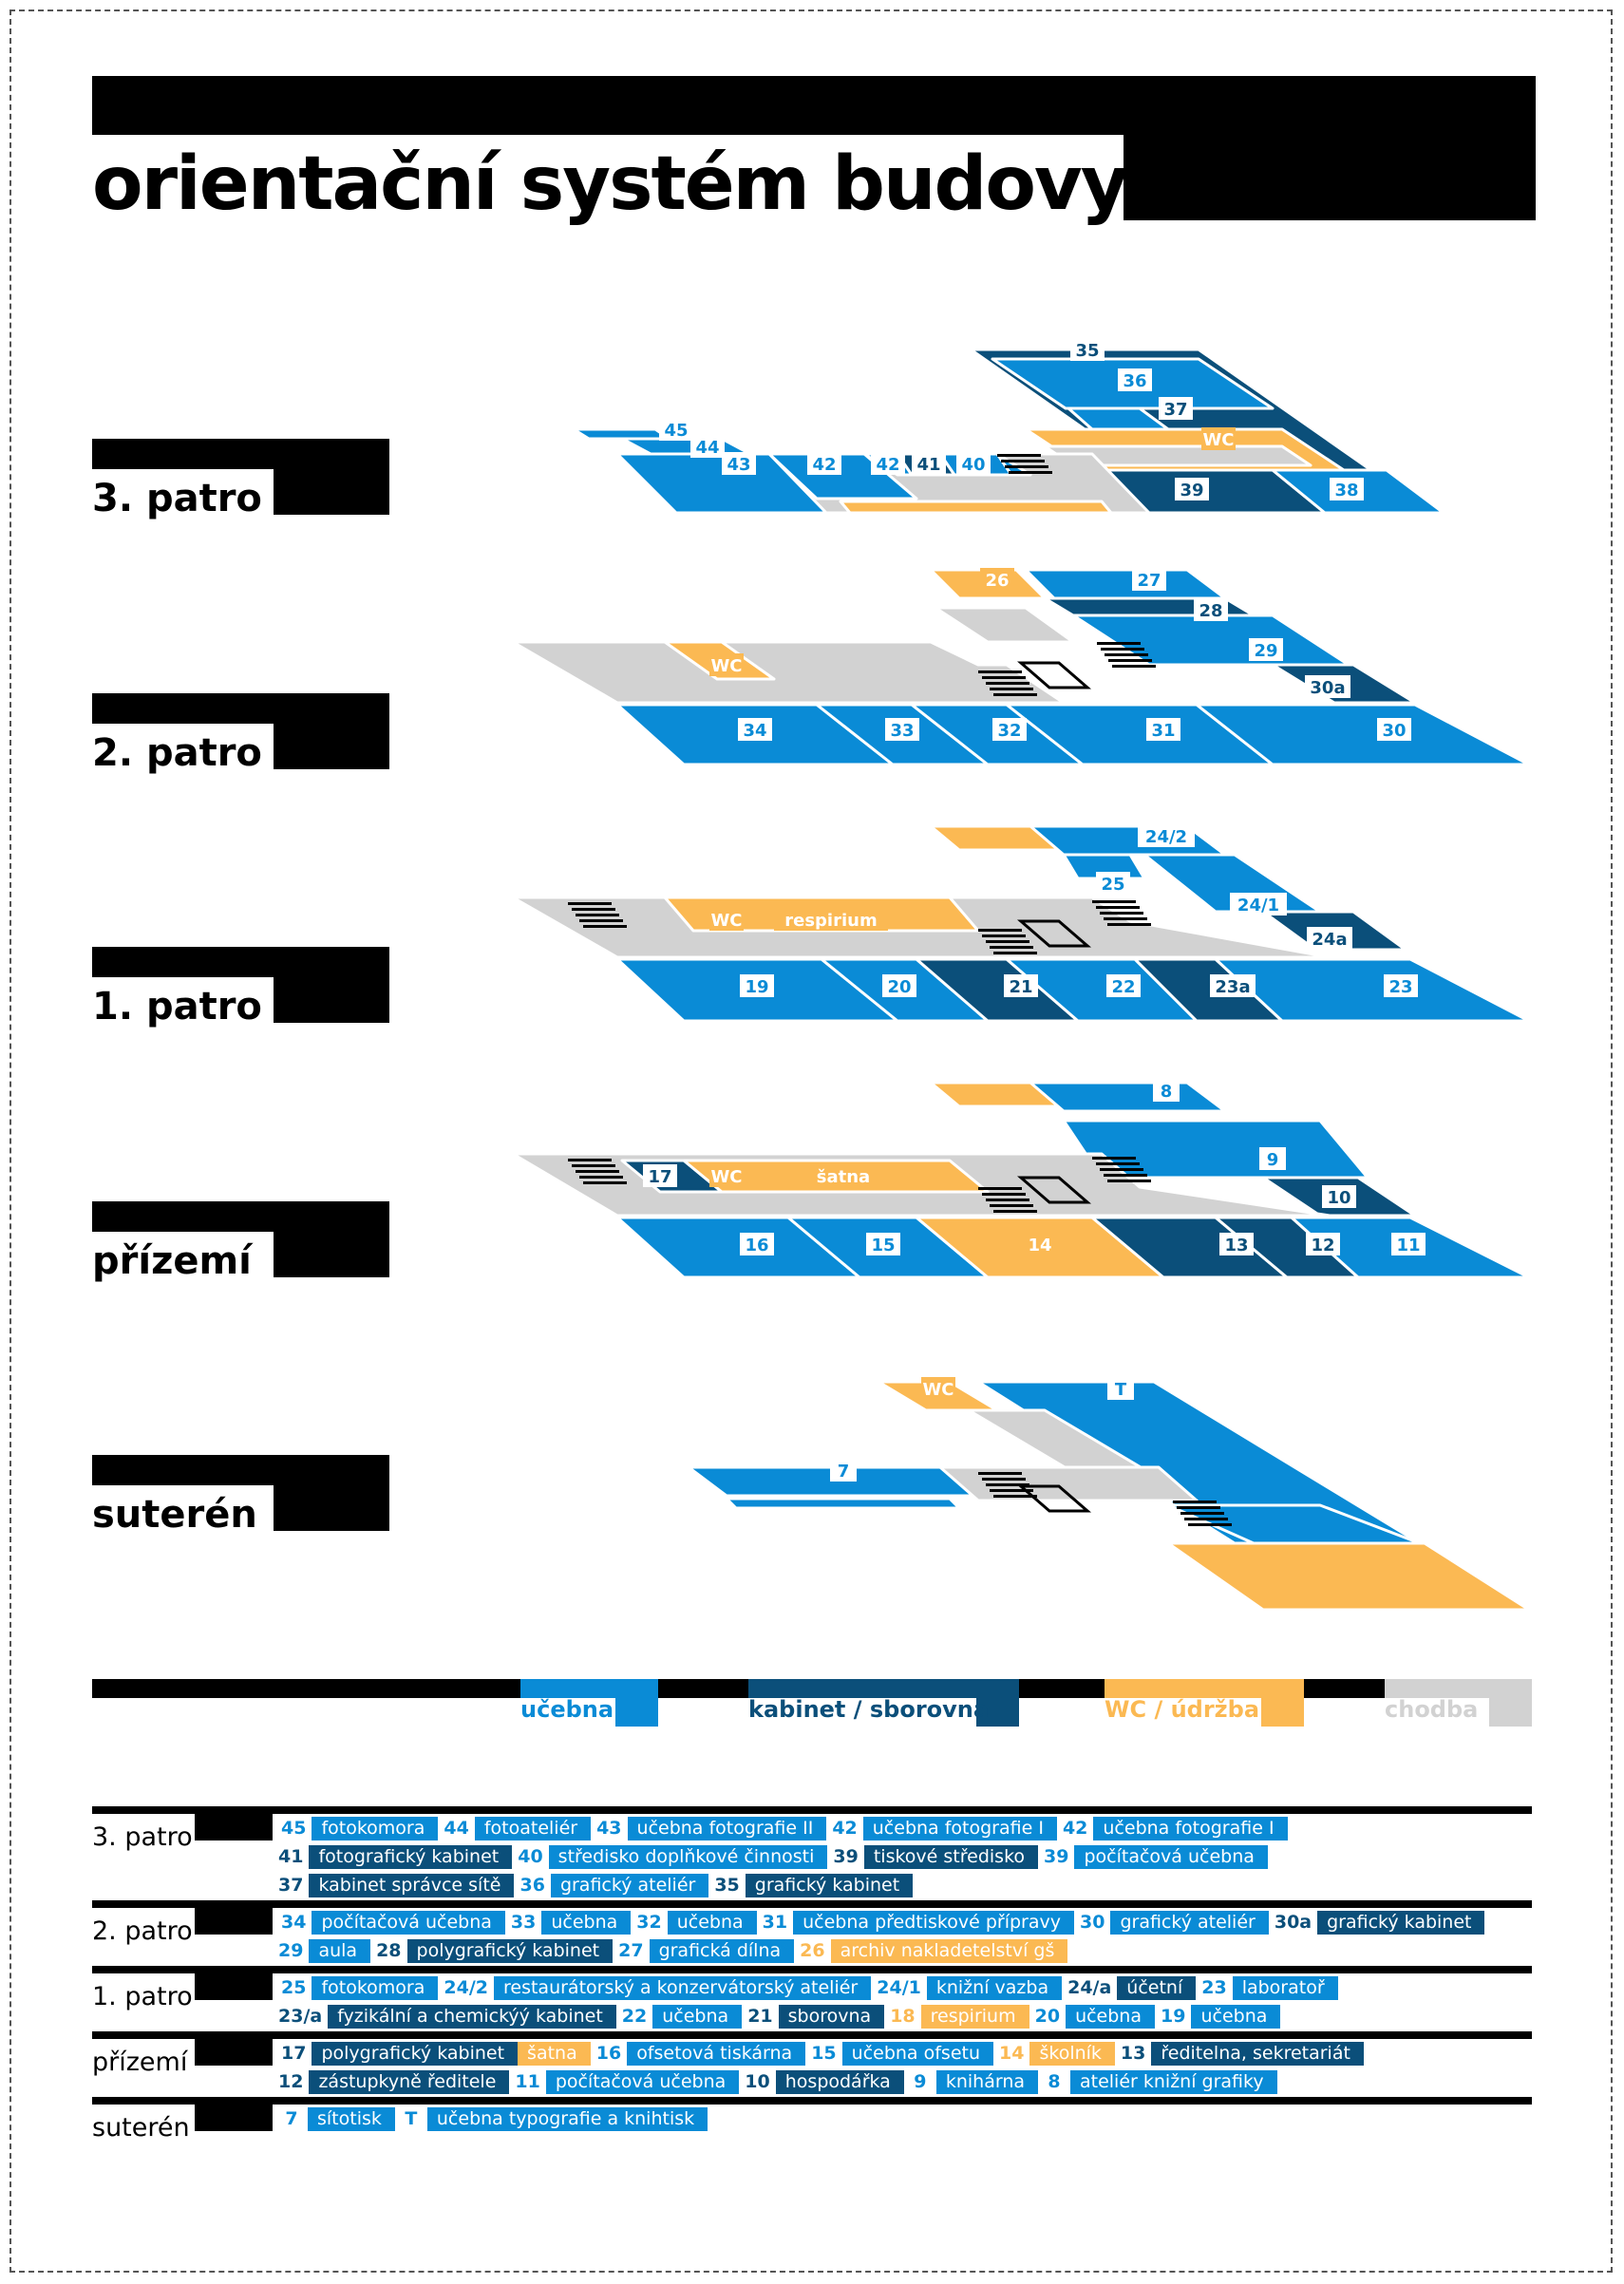  I want to click on directory-entry-name: účetní, so click(1154, 1988).